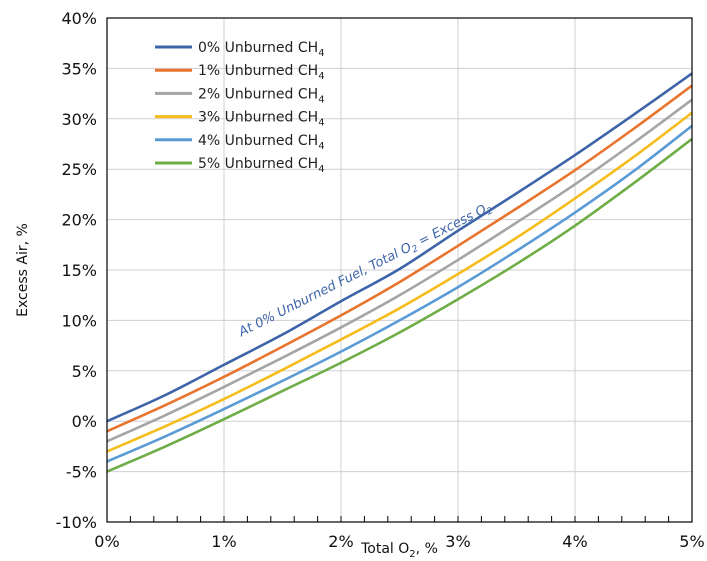 This screenshot has width=707, height=561. Describe the element at coordinates (79, 68) in the screenshot. I see `y-tick-label: 35%` at that location.